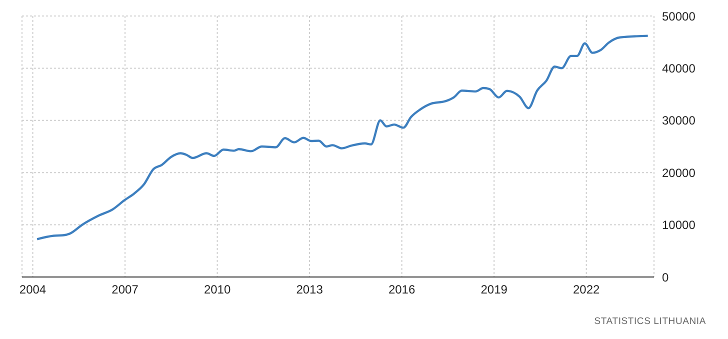 This screenshot has width=728, height=339. What do you see at coordinates (665, 277) in the screenshot?
I see `y-tick-label: 0` at bounding box center [665, 277].